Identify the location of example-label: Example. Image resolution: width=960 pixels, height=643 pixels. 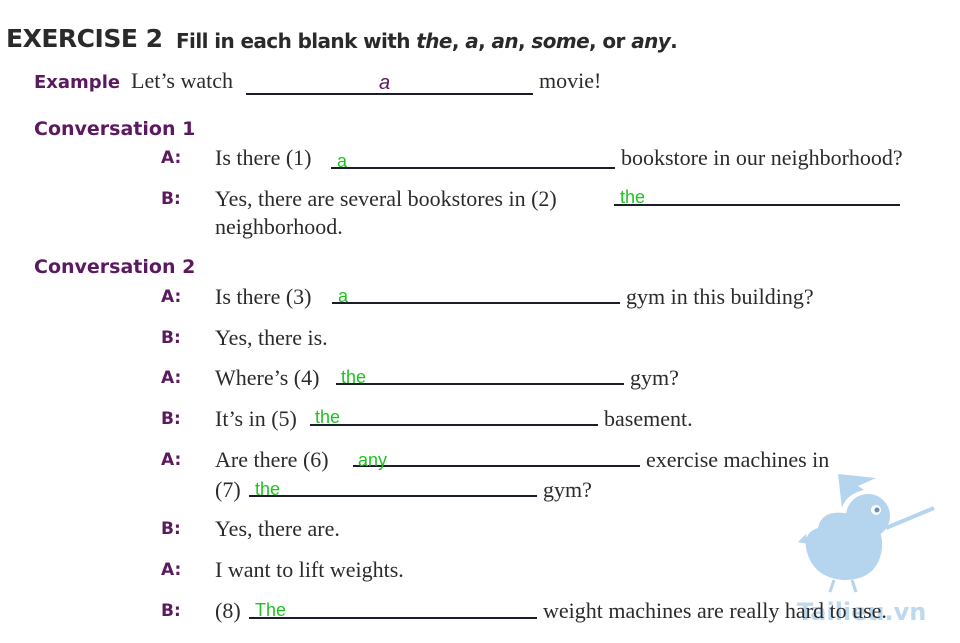
(77, 82).